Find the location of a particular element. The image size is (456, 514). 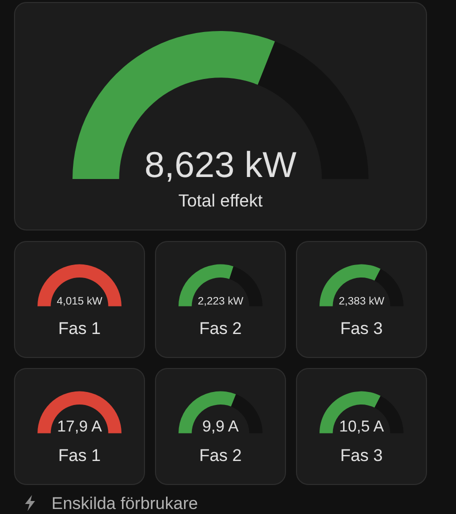

text: Enskilda förbrukare is located at coordinates (125, 503).